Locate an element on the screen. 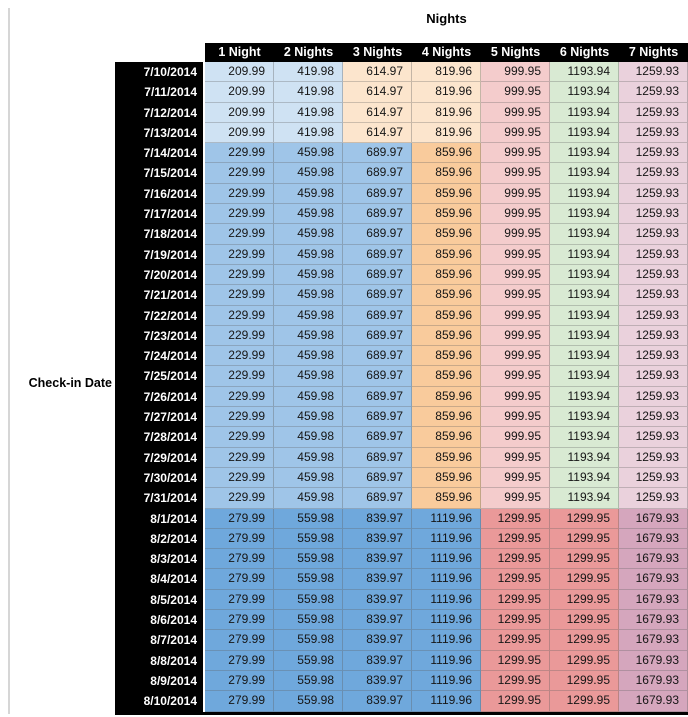 The height and width of the screenshot is (717, 688). row-header-date: 7/27/2014 is located at coordinates (160, 417).